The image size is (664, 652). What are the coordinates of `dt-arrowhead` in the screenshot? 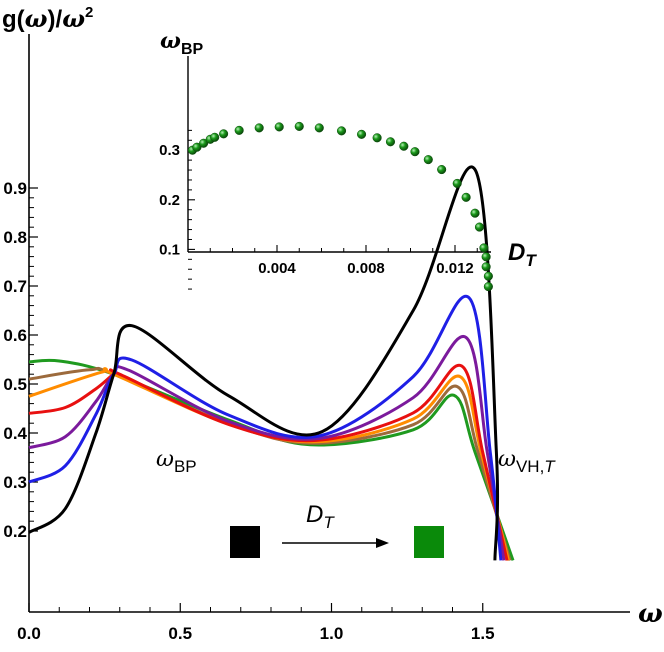 It's located at (382, 543).